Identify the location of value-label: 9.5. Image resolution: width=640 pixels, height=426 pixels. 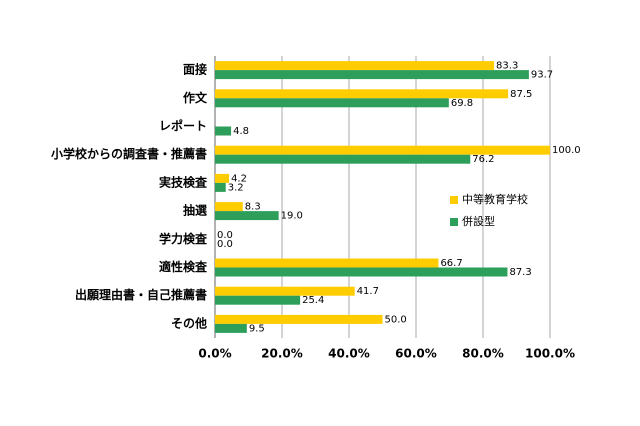
(257, 328).